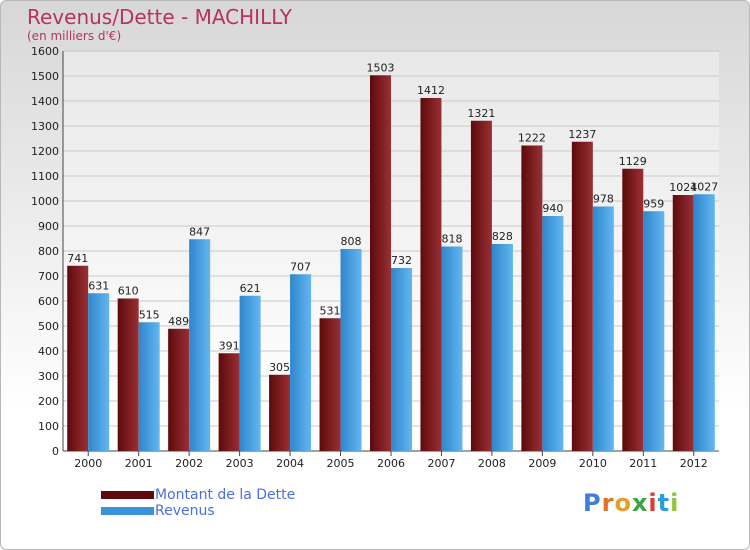 The width and height of the screenshot is (750, 550). I want to click on y-tick-label: 1100, so click(45, 176).